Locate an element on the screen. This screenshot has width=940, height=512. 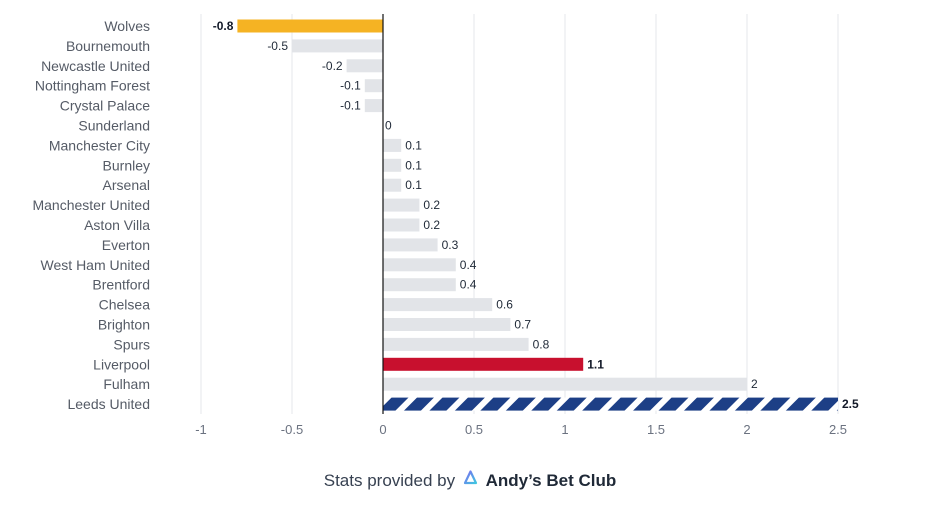
category-label: Aston Villa is located at coordinates (117, 225).